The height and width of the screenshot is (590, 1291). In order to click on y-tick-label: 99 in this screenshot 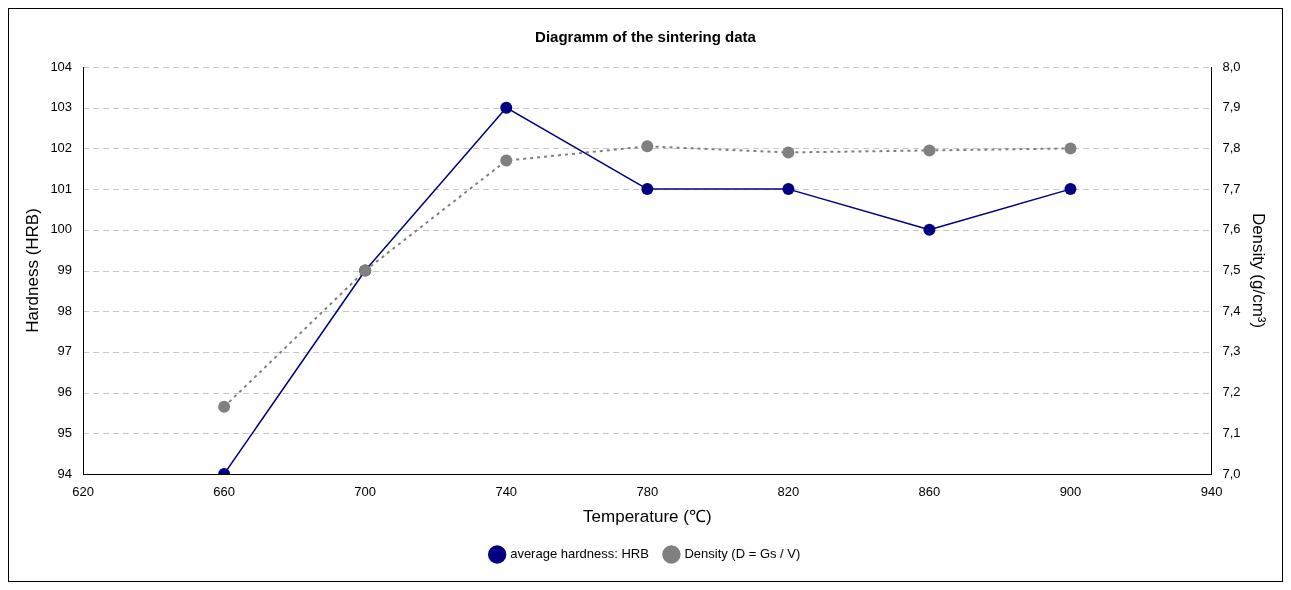, I will do `click(65, 270)`.